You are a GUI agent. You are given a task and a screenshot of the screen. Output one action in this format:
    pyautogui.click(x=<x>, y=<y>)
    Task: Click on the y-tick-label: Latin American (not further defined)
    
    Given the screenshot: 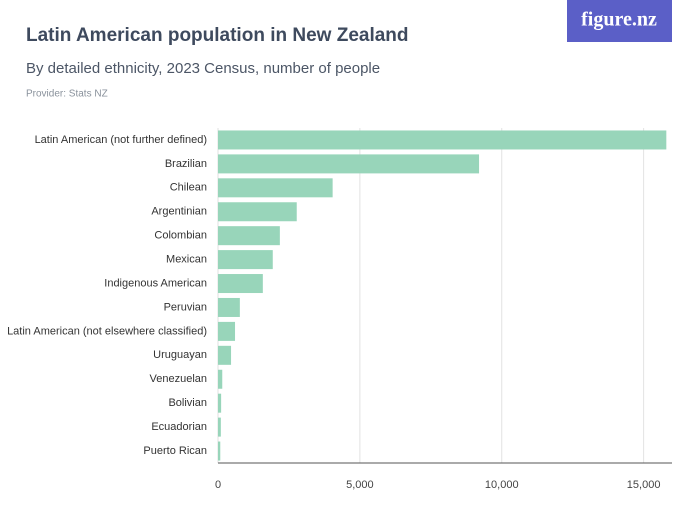 What is the action you would take?
    pyautogui.click(x=121, y=140)
    